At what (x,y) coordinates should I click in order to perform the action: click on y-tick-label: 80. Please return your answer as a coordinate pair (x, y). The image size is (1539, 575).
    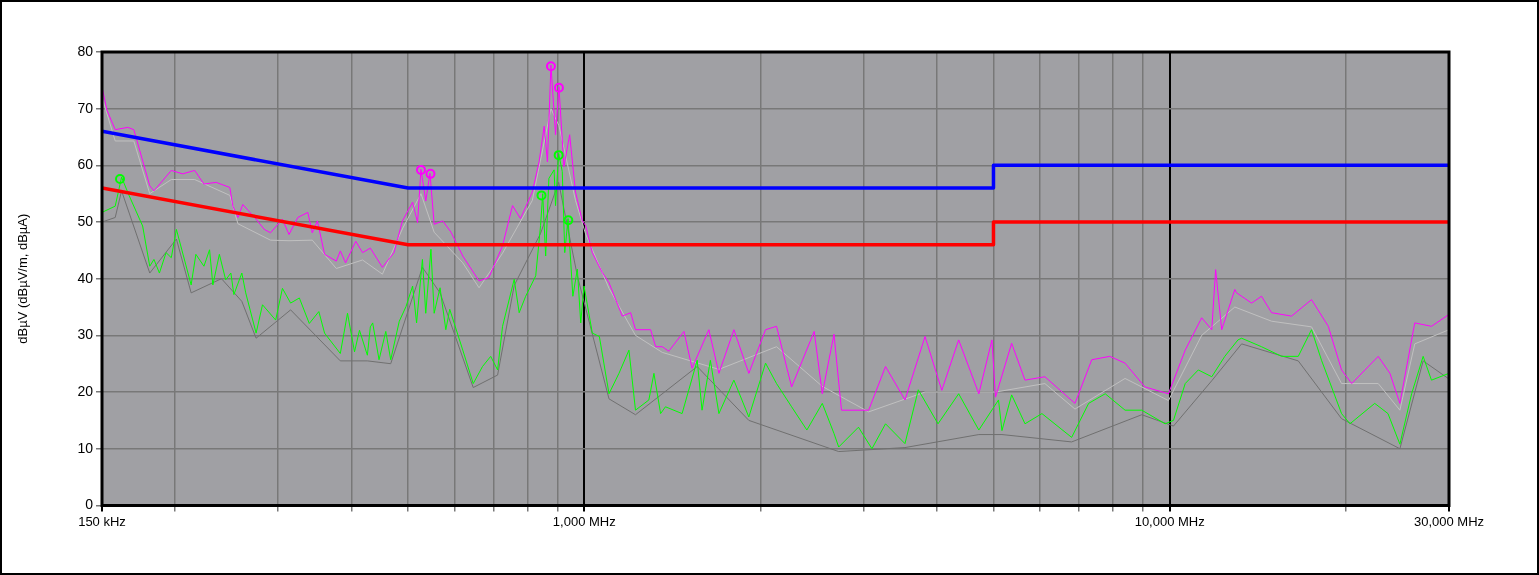
    Looking at the image, I should click on (85, 50).